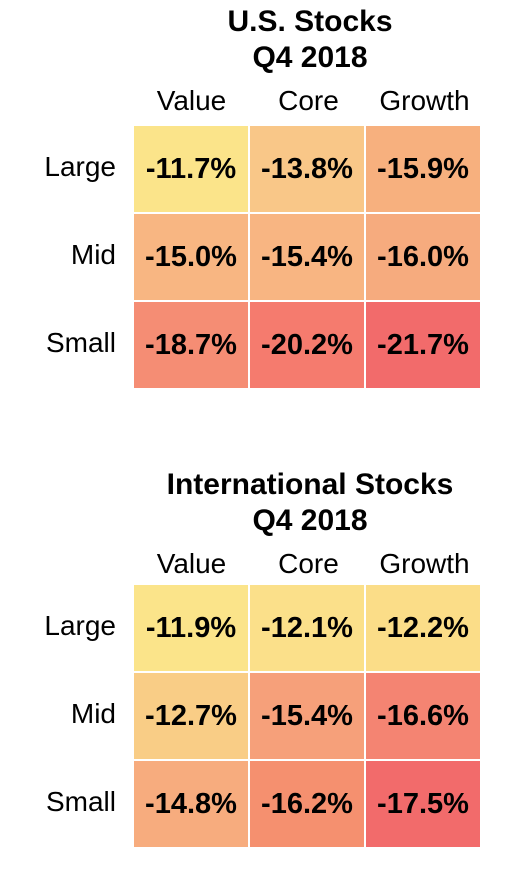 The width and height of the screenshot is (528, 884). Describe the element at coordinates (307, 804) in the screenshot. I see `heatmap-cell-small-core: -16.2%` at that location.